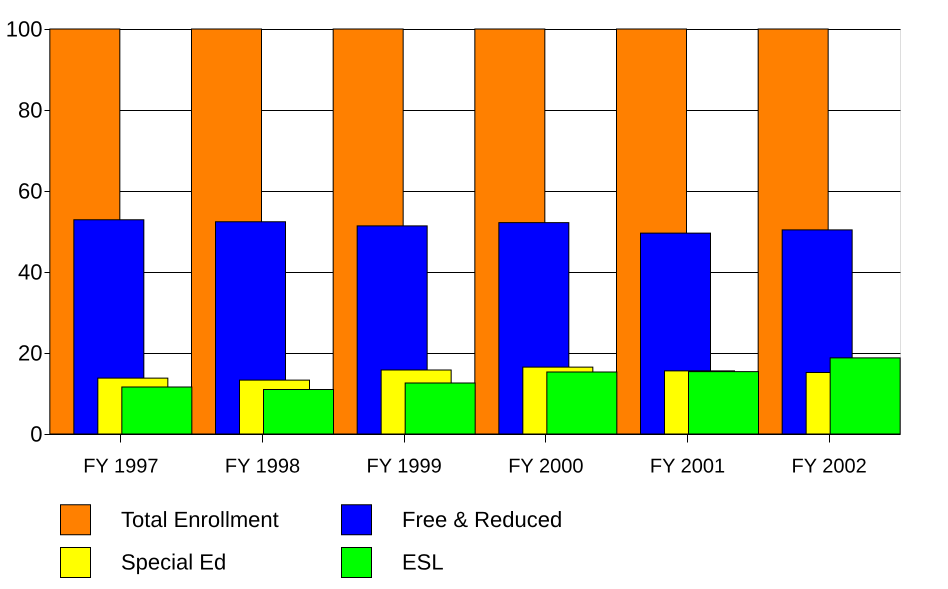 The width and height of the screenshot is (948, 589). What do you see at coordinates (30, 191) in the screenshot?
I see `y-tick-label: 60` at bounding box center [30, 191].